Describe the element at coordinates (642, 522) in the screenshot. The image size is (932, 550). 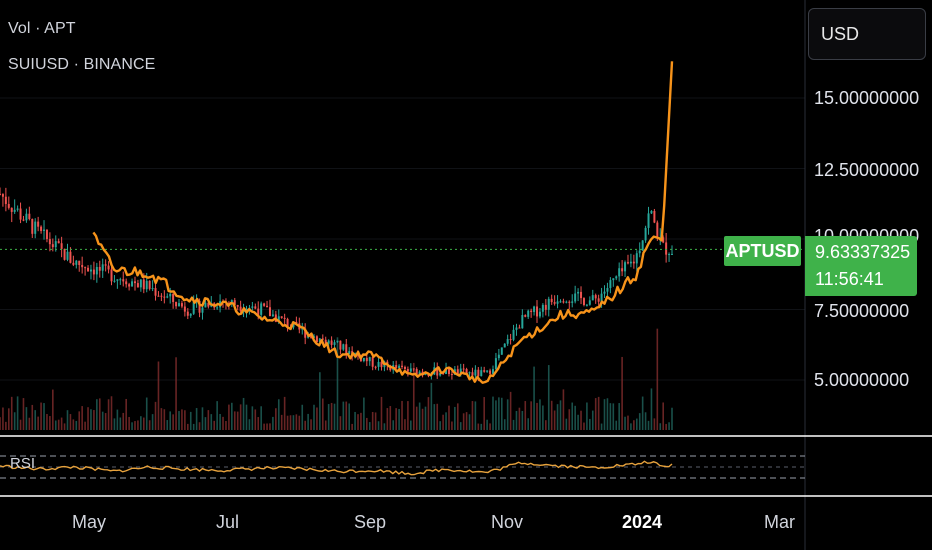
I see `time-tick-2024: 2024` at that location.